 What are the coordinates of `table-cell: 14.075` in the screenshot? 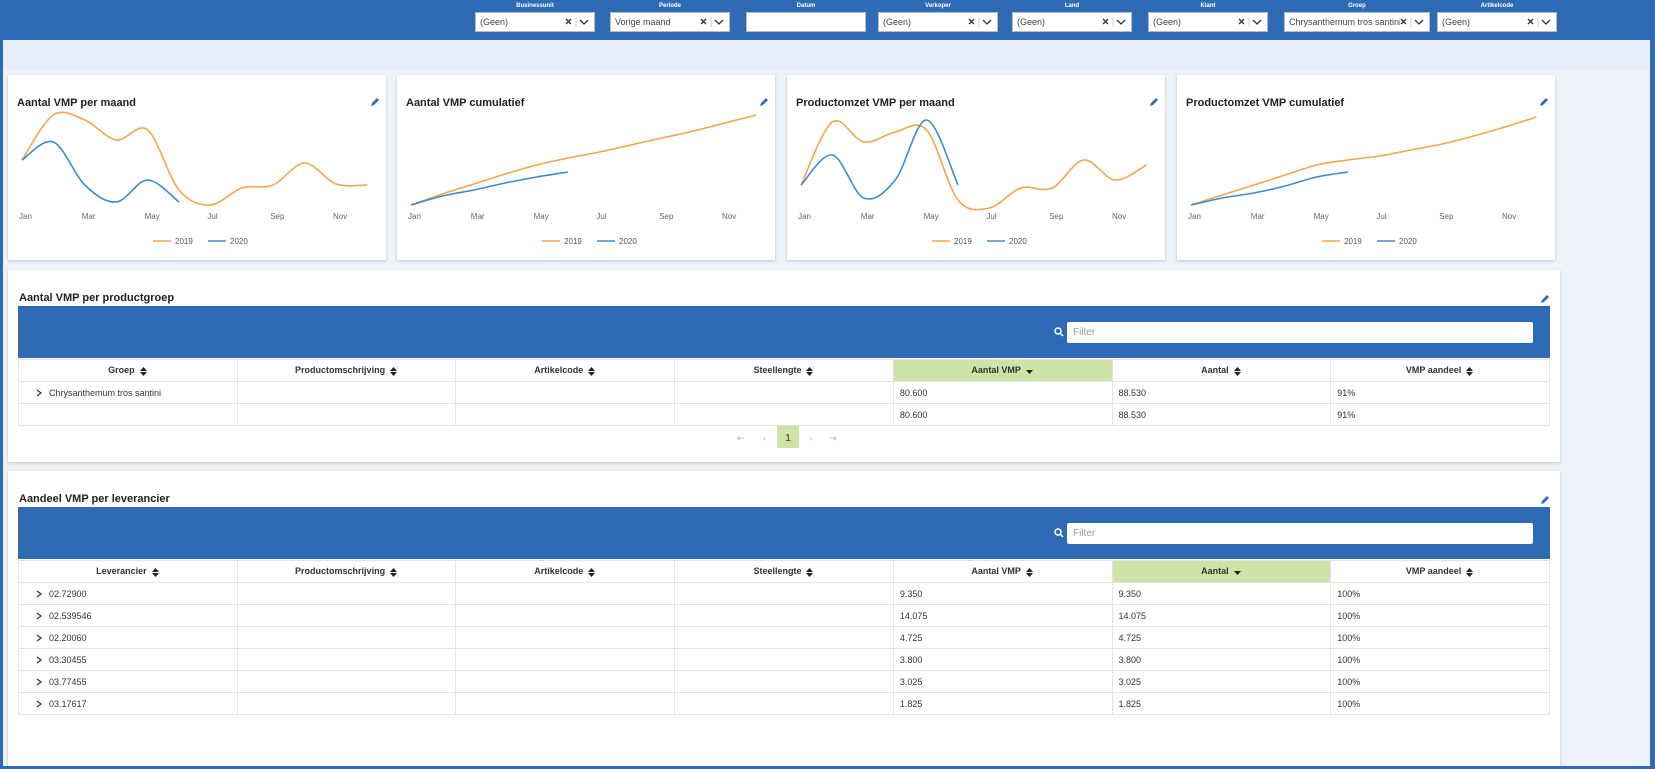 It's located at (1002, 615).